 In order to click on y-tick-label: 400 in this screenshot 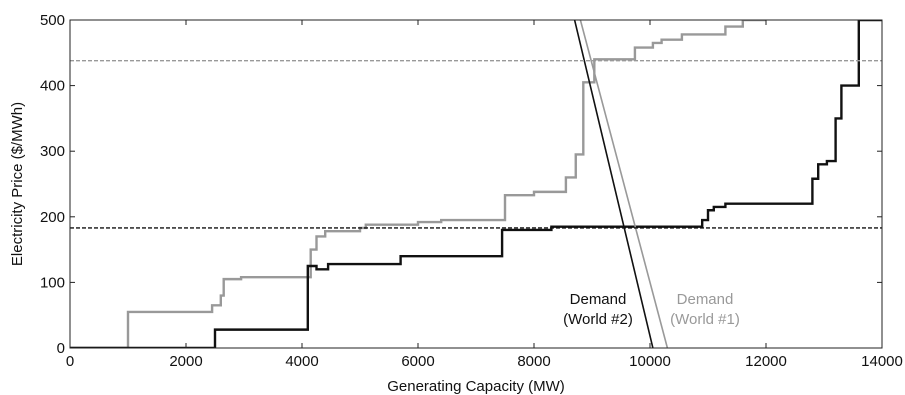, I will do `click(52, 86)`.